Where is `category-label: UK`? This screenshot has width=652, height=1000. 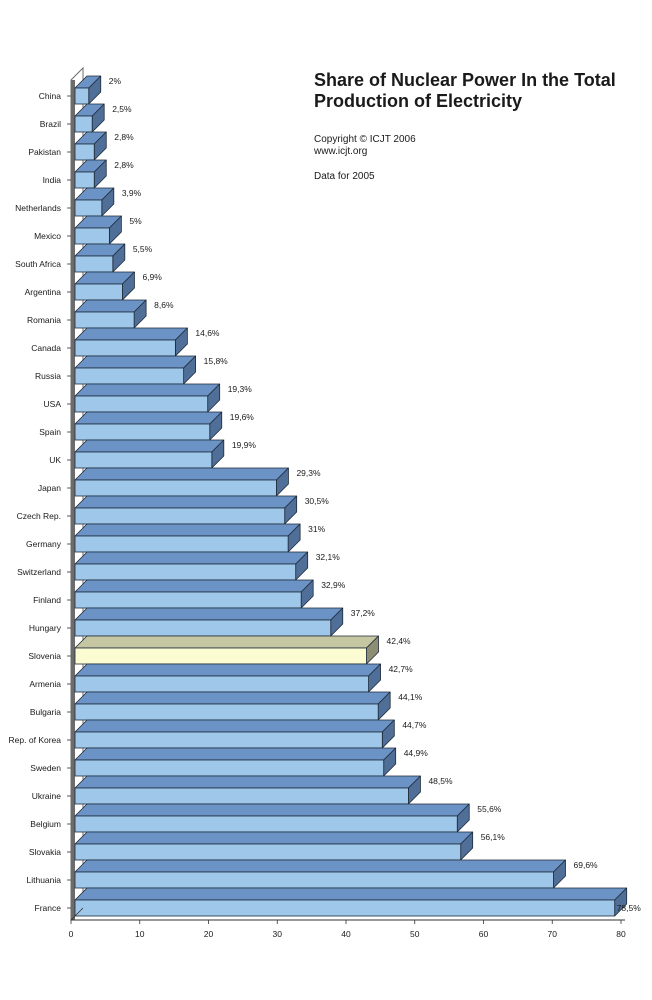 category-label: UK is located at coordinates (55, 460).